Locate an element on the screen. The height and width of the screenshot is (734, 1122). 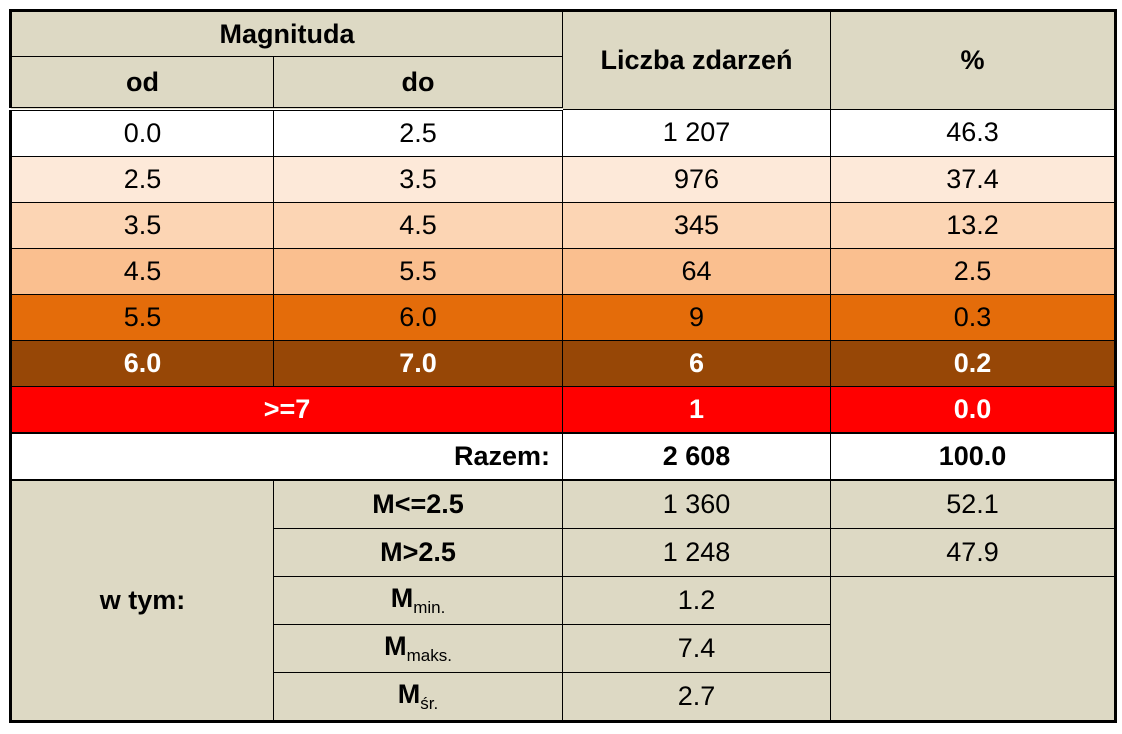
total-row: Razem: 2 608 100.0 is located at coordinates (563, 456).